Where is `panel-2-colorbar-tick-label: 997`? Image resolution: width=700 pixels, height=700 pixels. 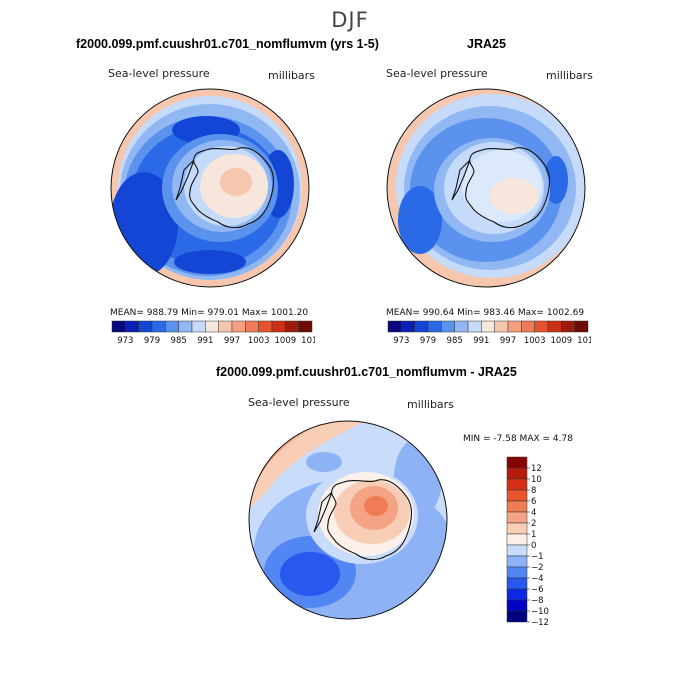 panel-2-colorbar-tick-label: 997 is located at coordinates (508, 341).